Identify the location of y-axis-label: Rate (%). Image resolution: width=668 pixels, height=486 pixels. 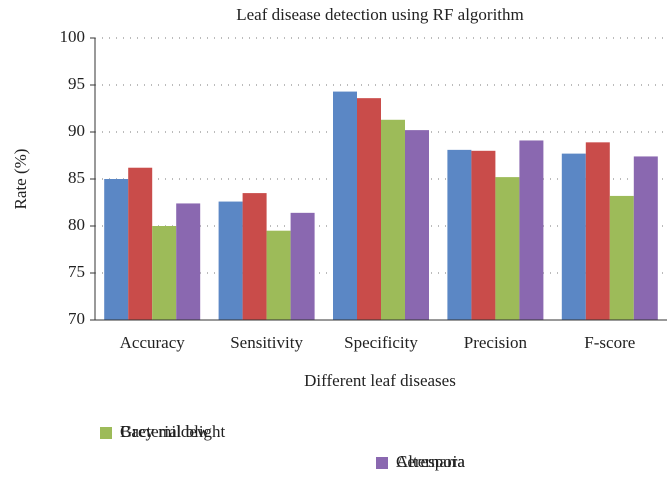
(20, 179).